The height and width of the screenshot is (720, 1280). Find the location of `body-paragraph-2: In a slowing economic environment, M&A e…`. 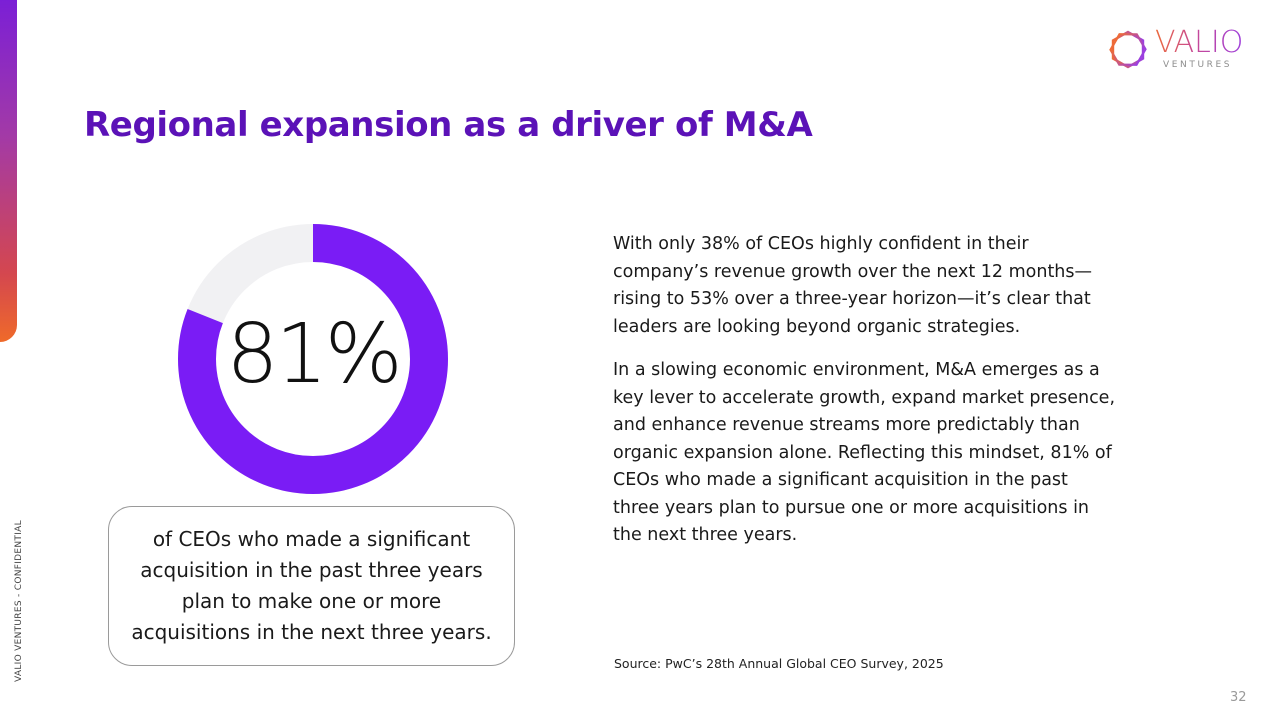

body-paragraph-2: In a slowing economic environment, M&A e… is located at coordinates (864, 452).